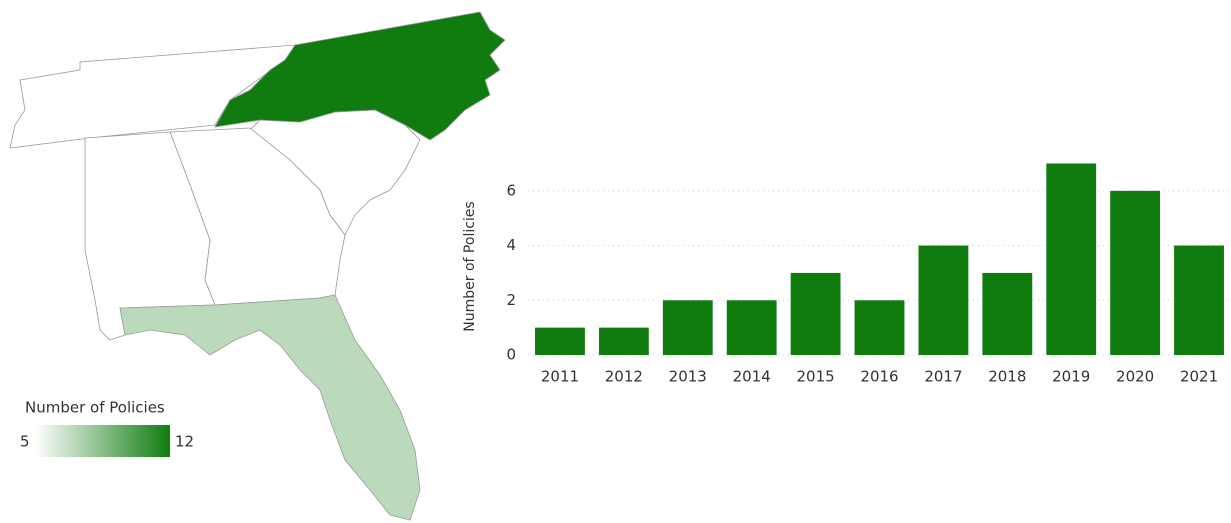  I want to click on y-tick-label: 6, so click(511, 190).